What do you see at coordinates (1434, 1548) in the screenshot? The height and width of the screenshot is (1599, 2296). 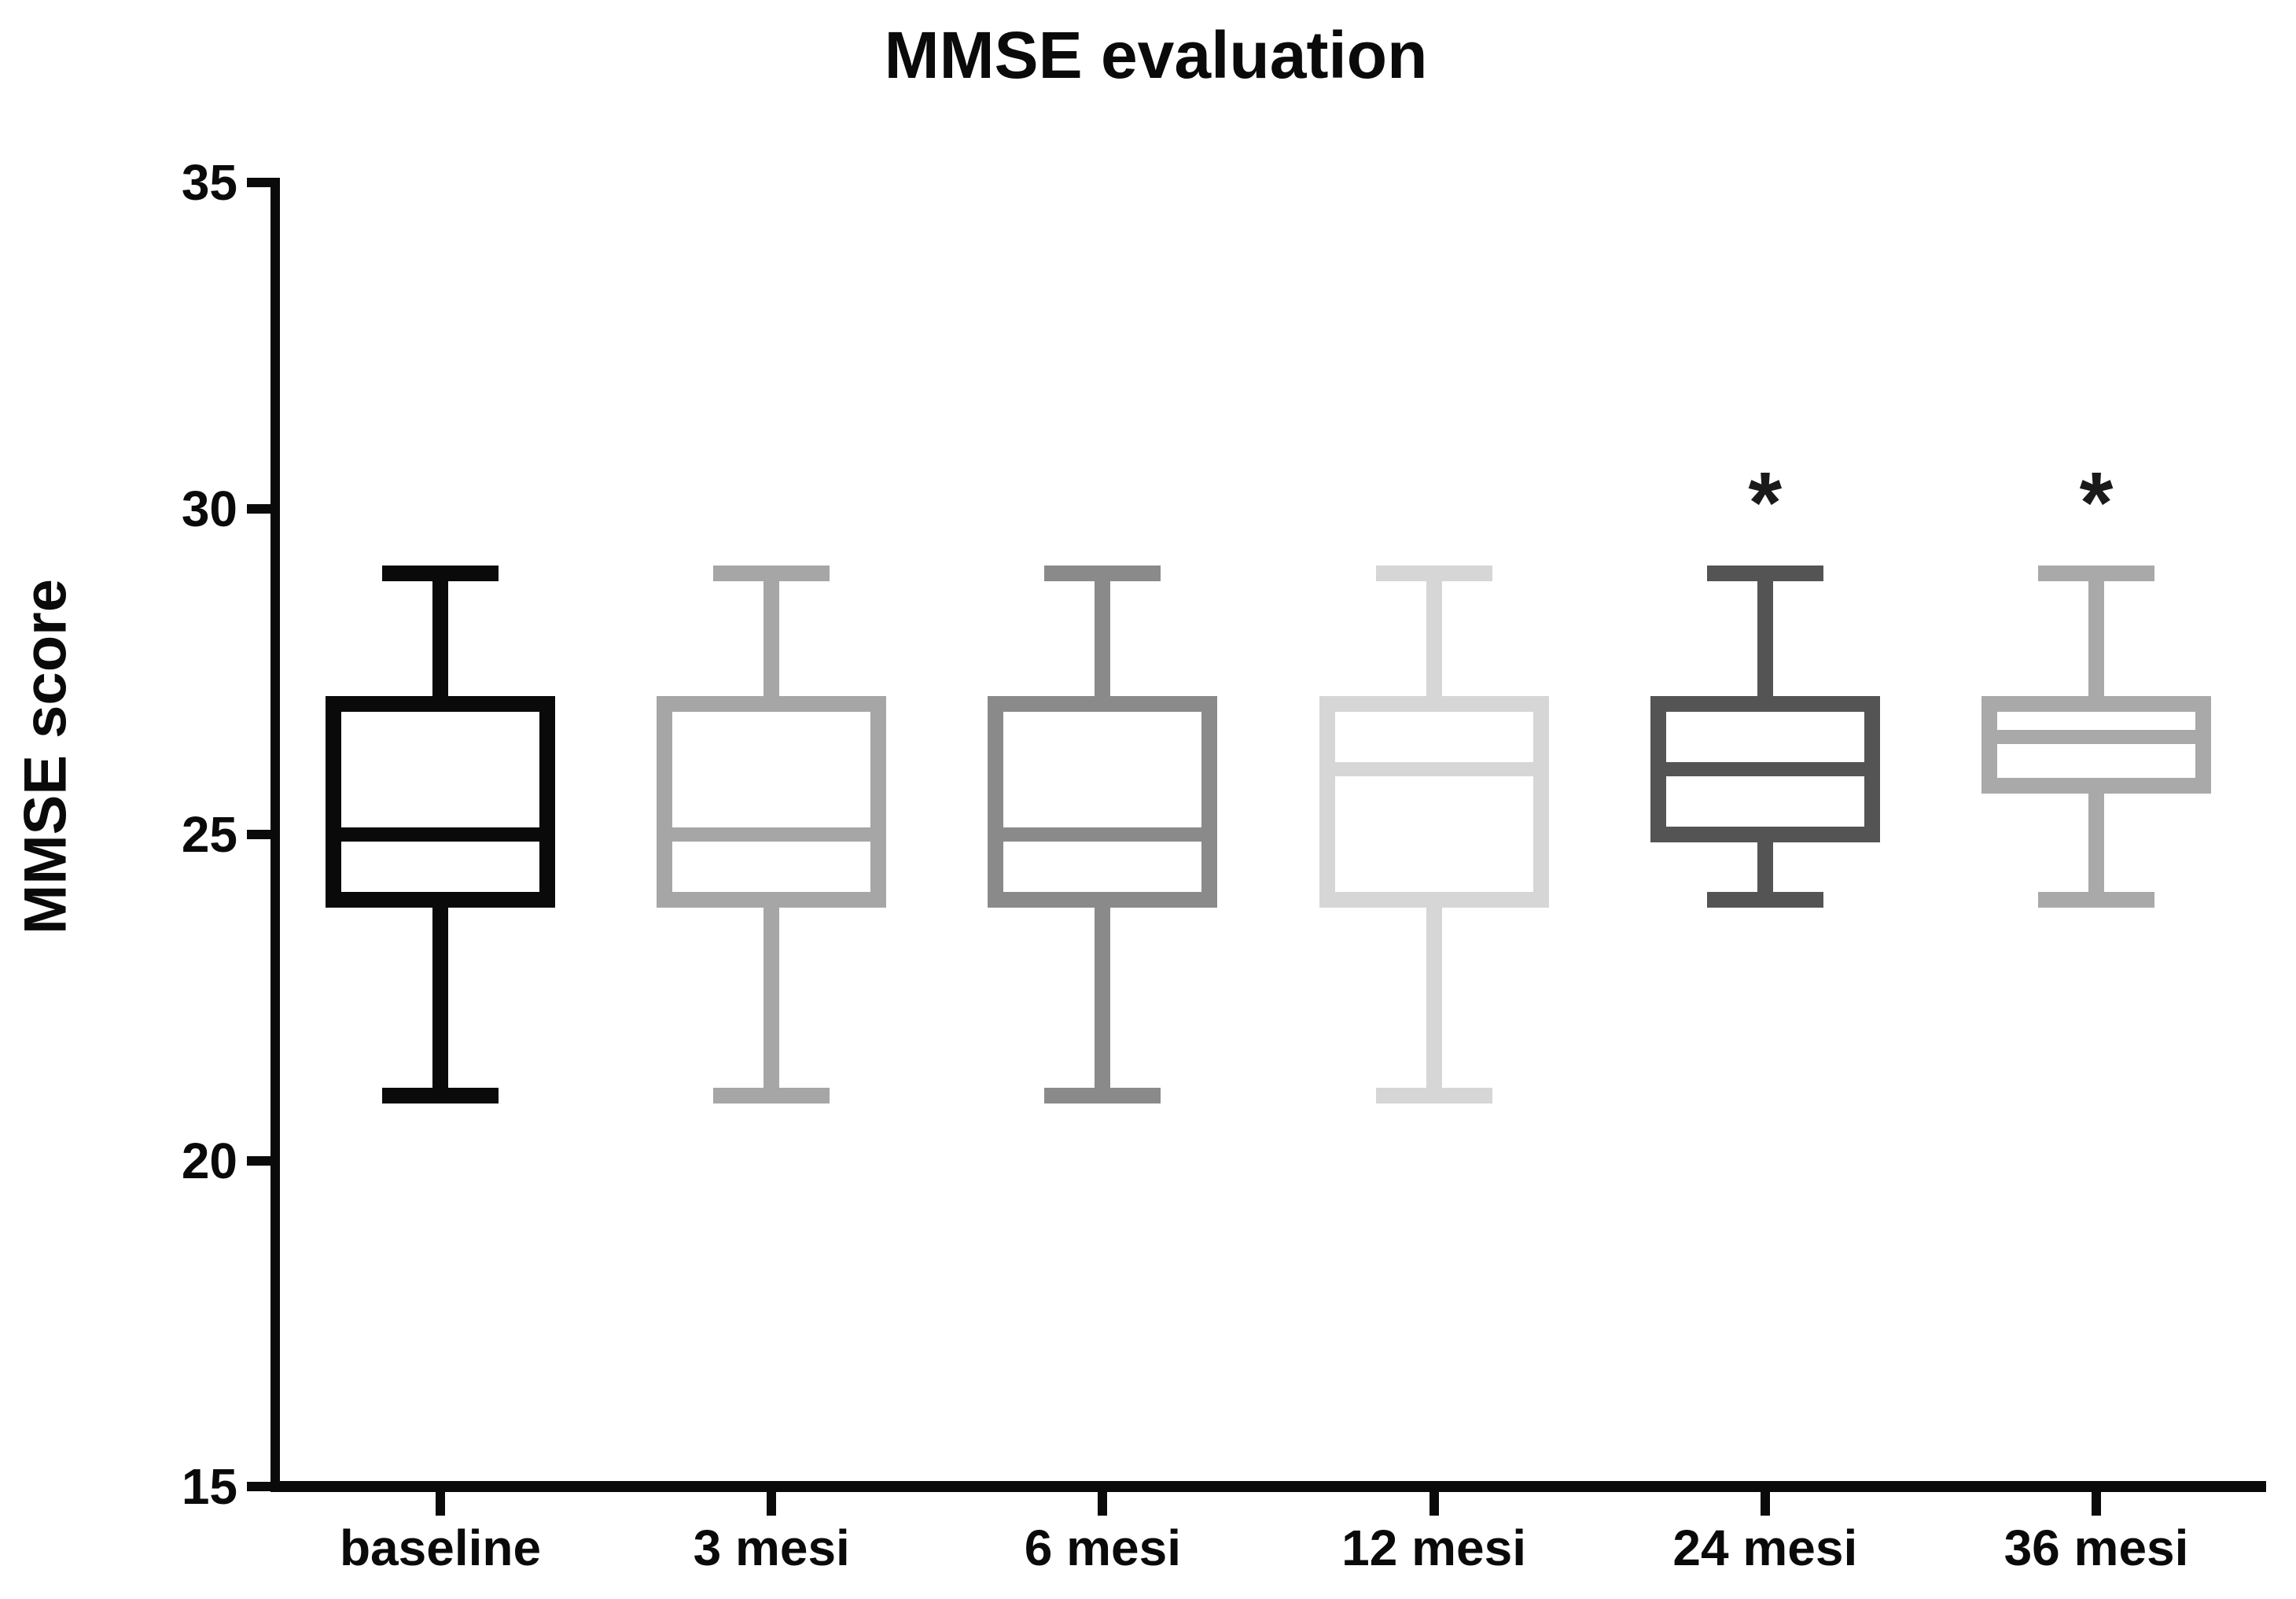 I see `x-category-label: 12 mesi` at bounding box center [1434, 1548].